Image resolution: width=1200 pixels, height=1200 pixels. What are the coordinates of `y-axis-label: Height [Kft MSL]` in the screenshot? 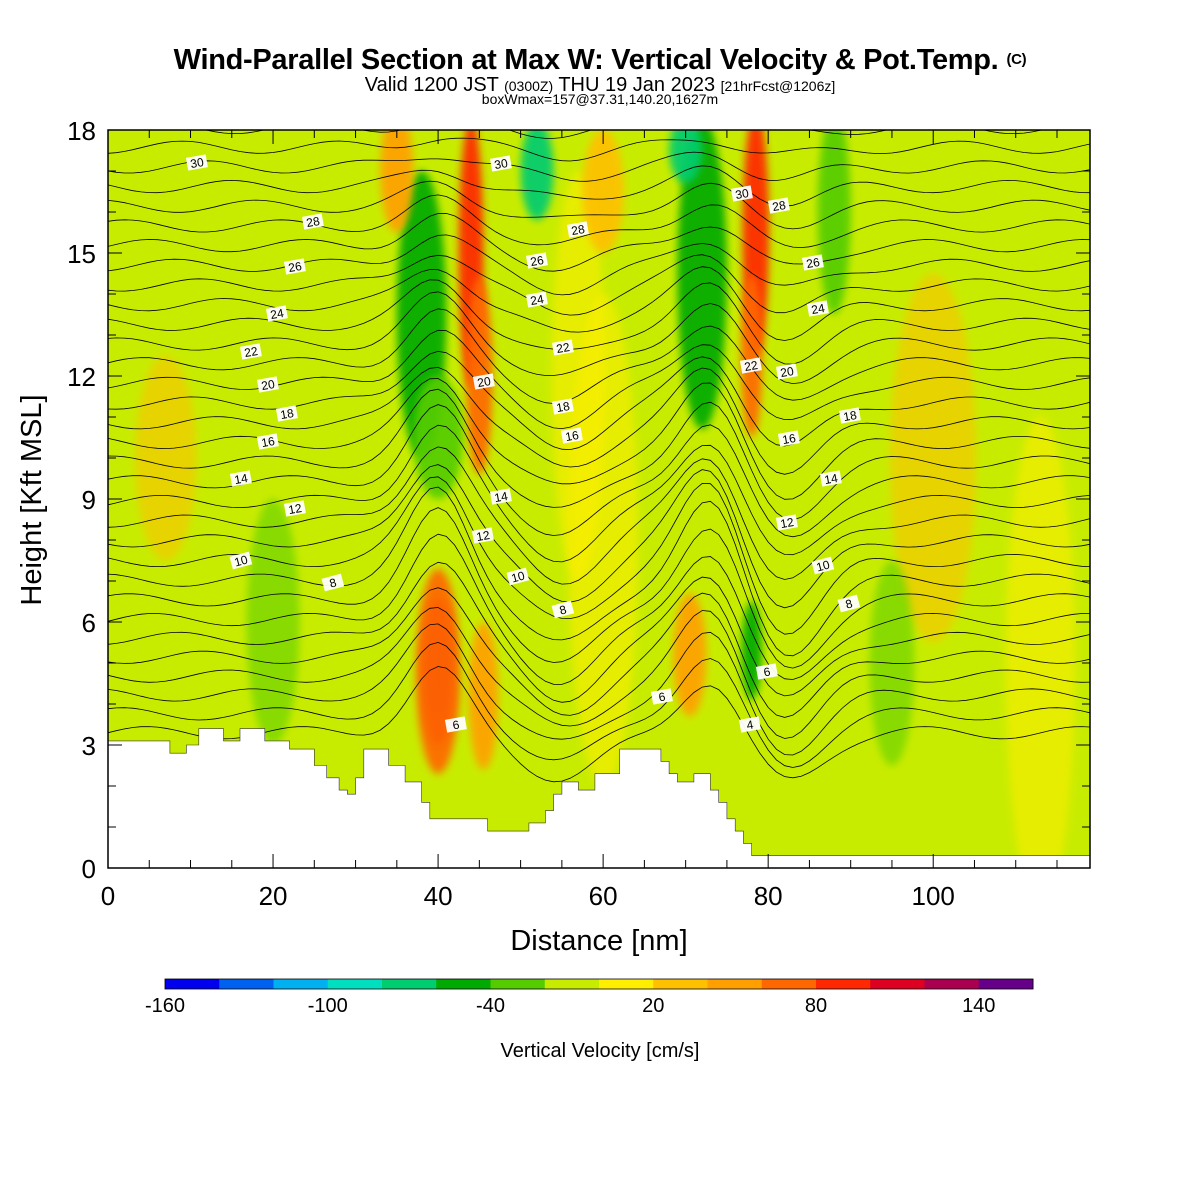 It's located at (32, 499).